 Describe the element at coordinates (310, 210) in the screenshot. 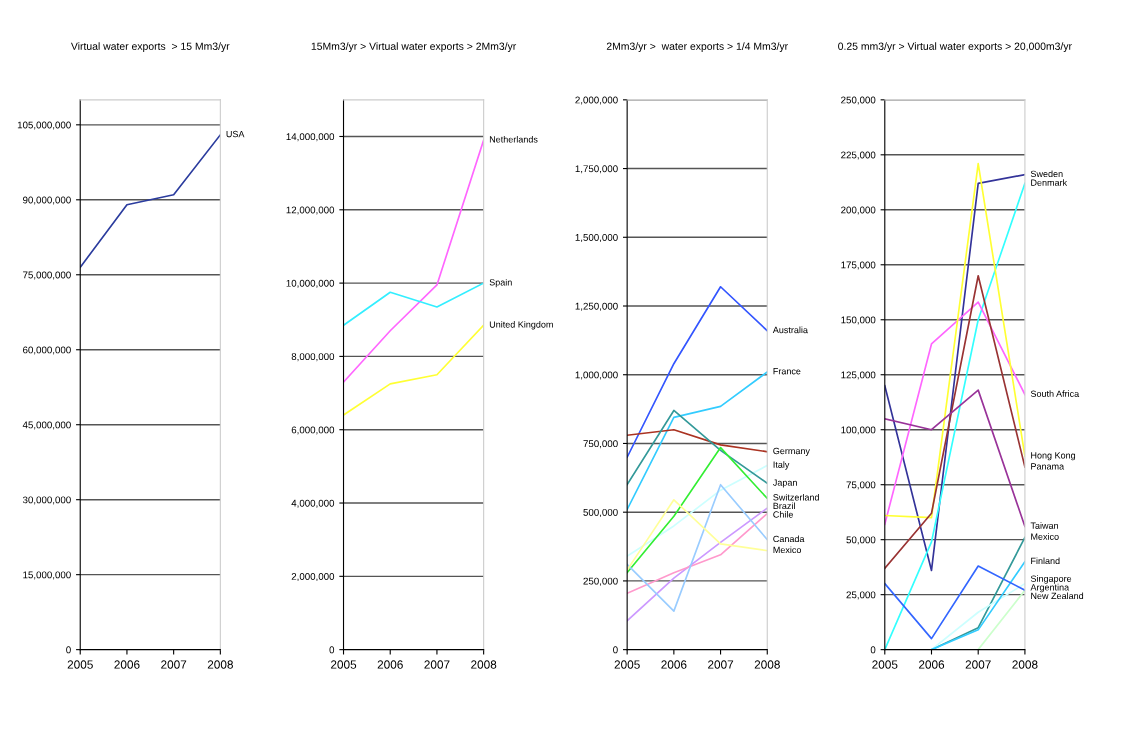

I see `y-tick-label: 12,000,000` at that location.